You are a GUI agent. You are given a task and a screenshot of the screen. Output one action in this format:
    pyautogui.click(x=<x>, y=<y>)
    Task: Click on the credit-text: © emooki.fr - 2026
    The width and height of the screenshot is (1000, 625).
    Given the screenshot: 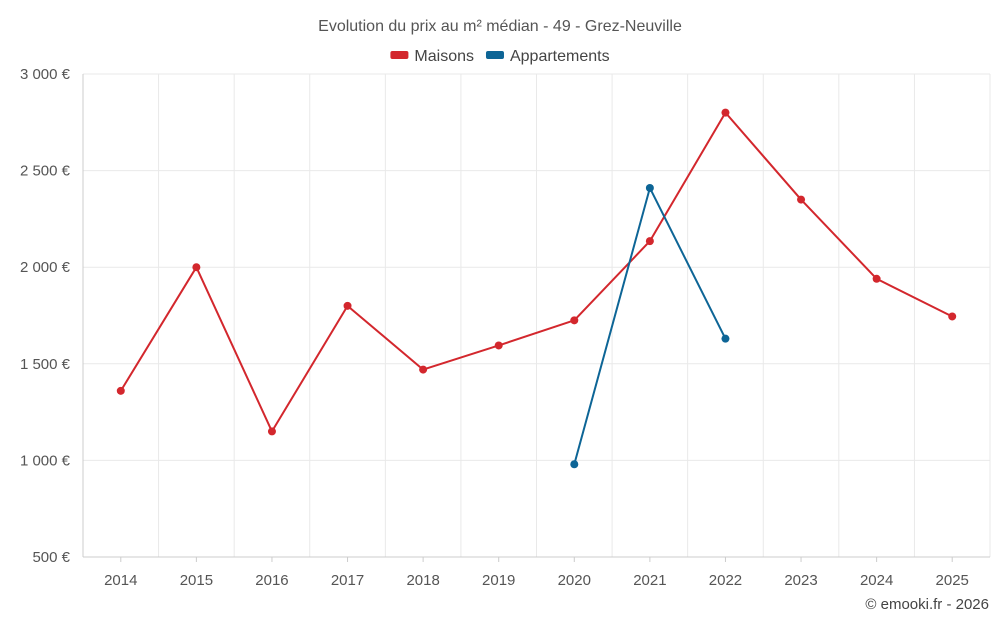 What is the action you would take?
    pyautogui.click(x=927, y=604)
    